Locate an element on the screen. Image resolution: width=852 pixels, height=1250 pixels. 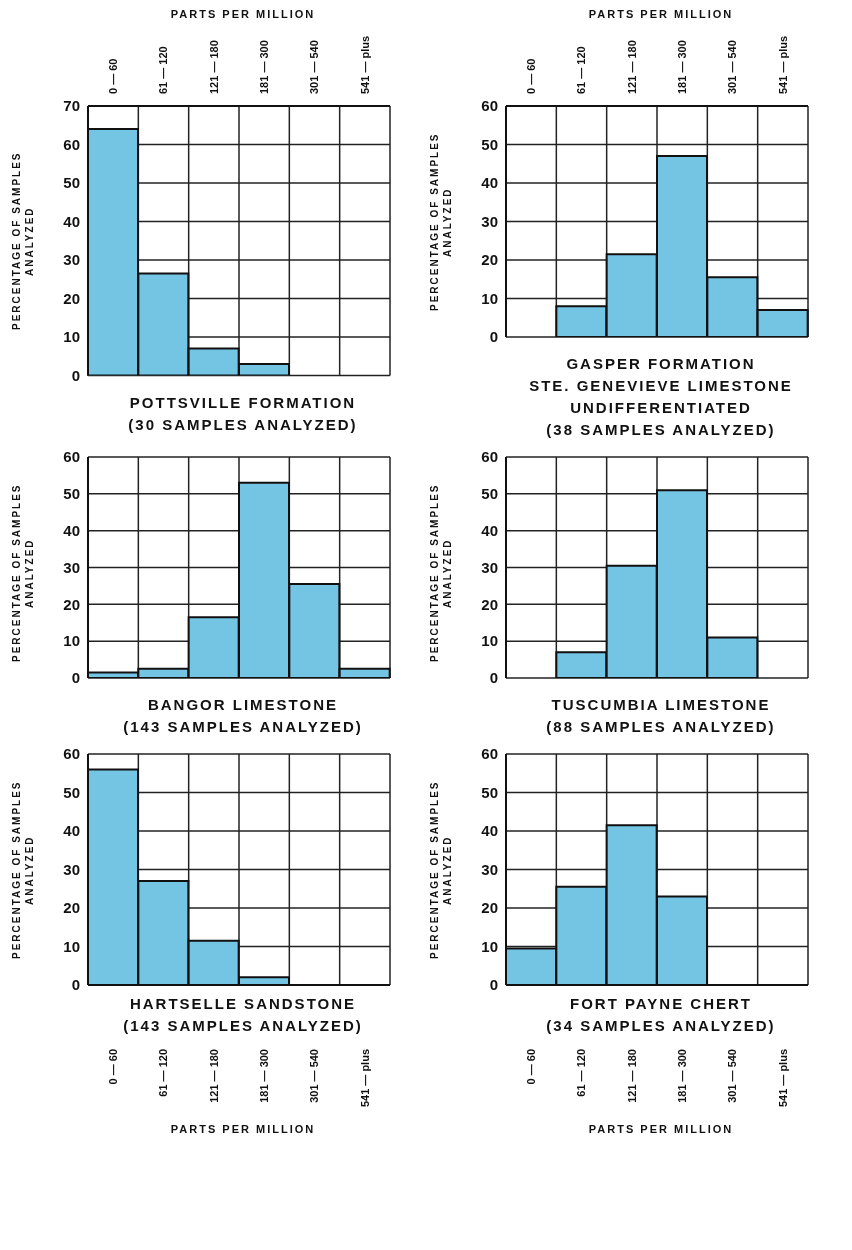
text: (38 SAMPLES ANALYZED) is located at coordinates (661, 430).